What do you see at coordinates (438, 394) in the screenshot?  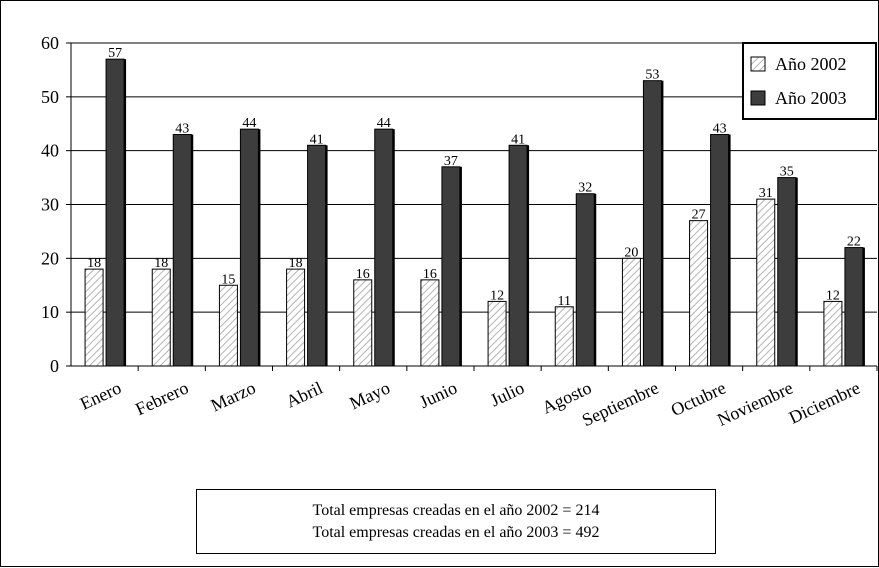 I see `x-category-label: Junio` at bounding box center [438, 394].